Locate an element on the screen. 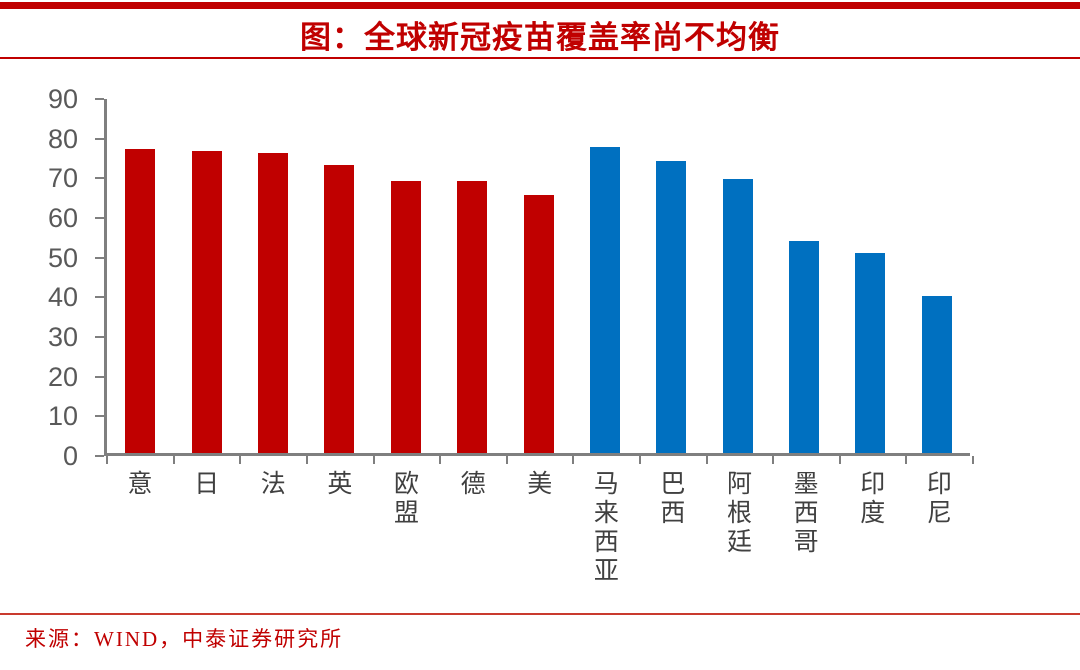 The width and height of the screenshot is (1080, 670). chart-bar-马来西亚 is located at coordinates (604, 299).